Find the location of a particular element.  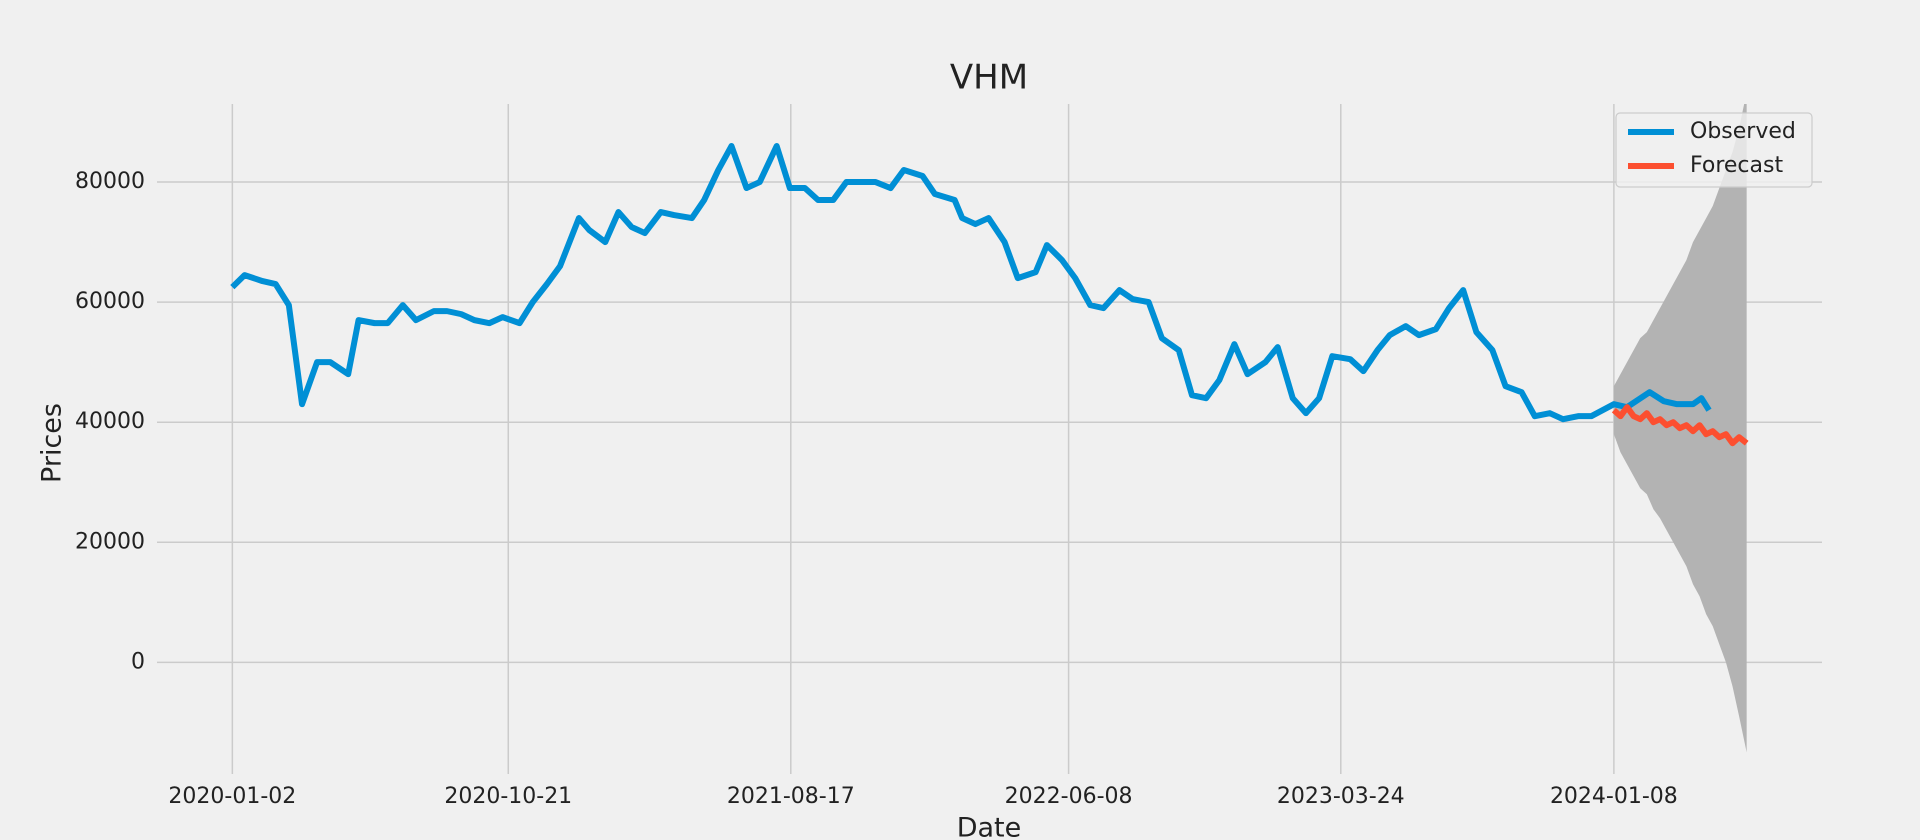

y-tick-label: 60000 is located at coordinates (110, 301).